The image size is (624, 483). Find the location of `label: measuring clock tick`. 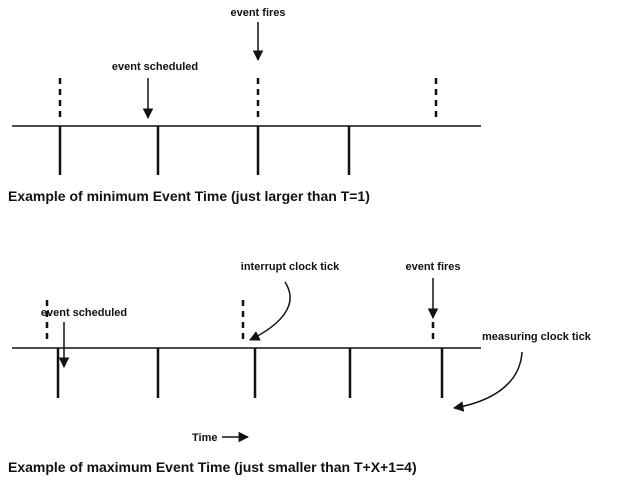

label: measuring clock tick is located at coordinates (537, 337).